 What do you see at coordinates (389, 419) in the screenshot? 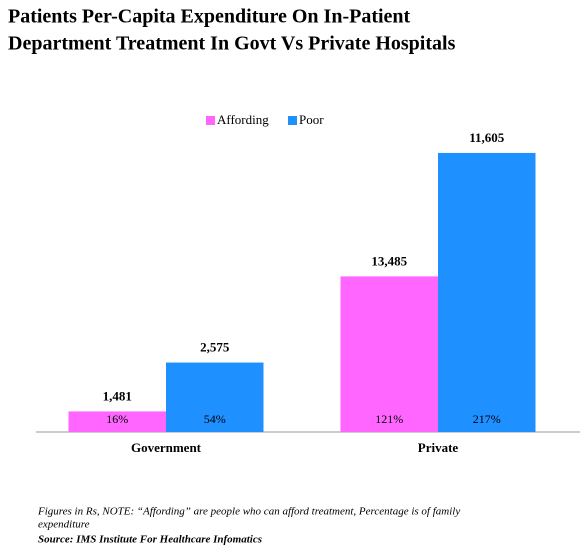
I see `value-label: 121%` at bounding box center [389, 419].